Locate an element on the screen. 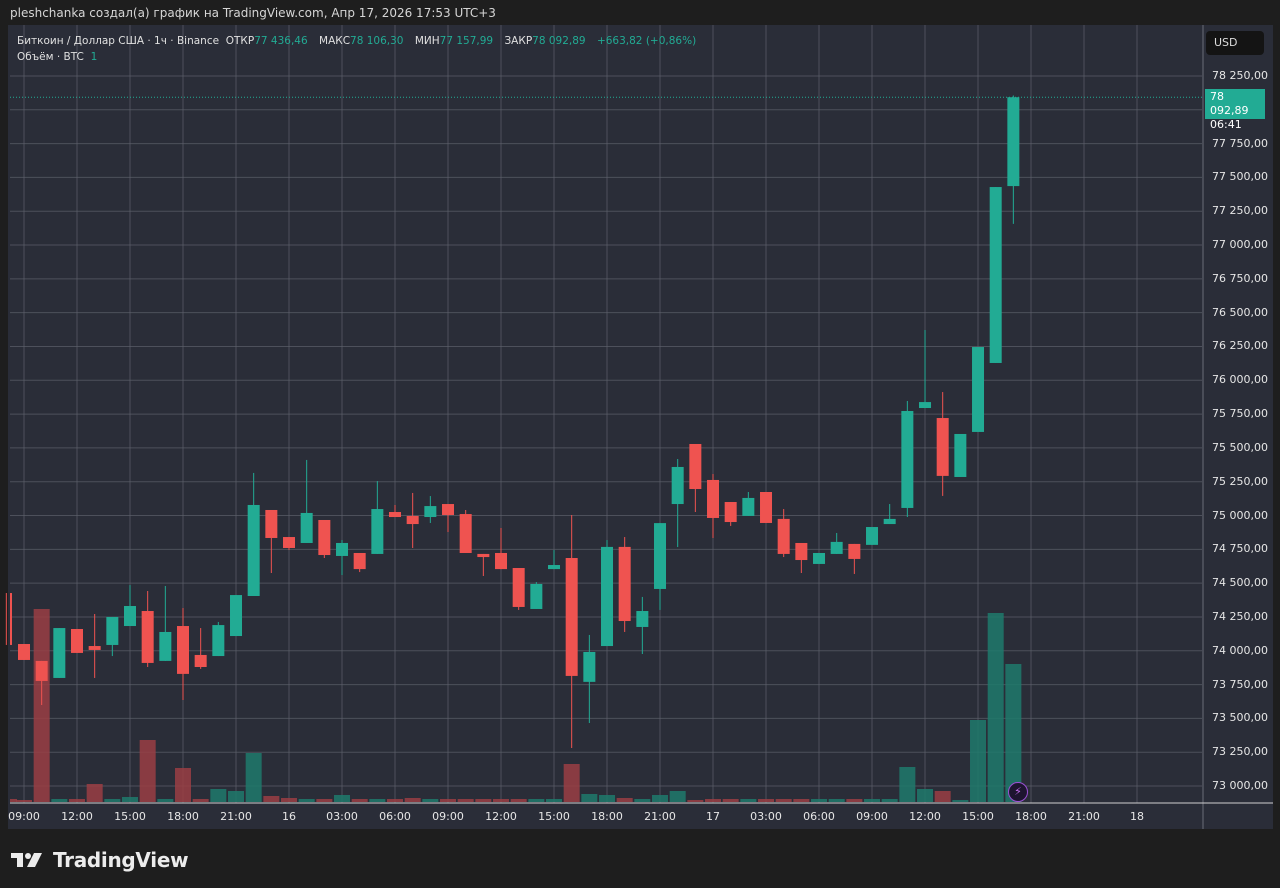 Image resolution: width=1280 pixels, height=888 pixels. low-value: 77 157,99 is located at coordinates (466, 41).